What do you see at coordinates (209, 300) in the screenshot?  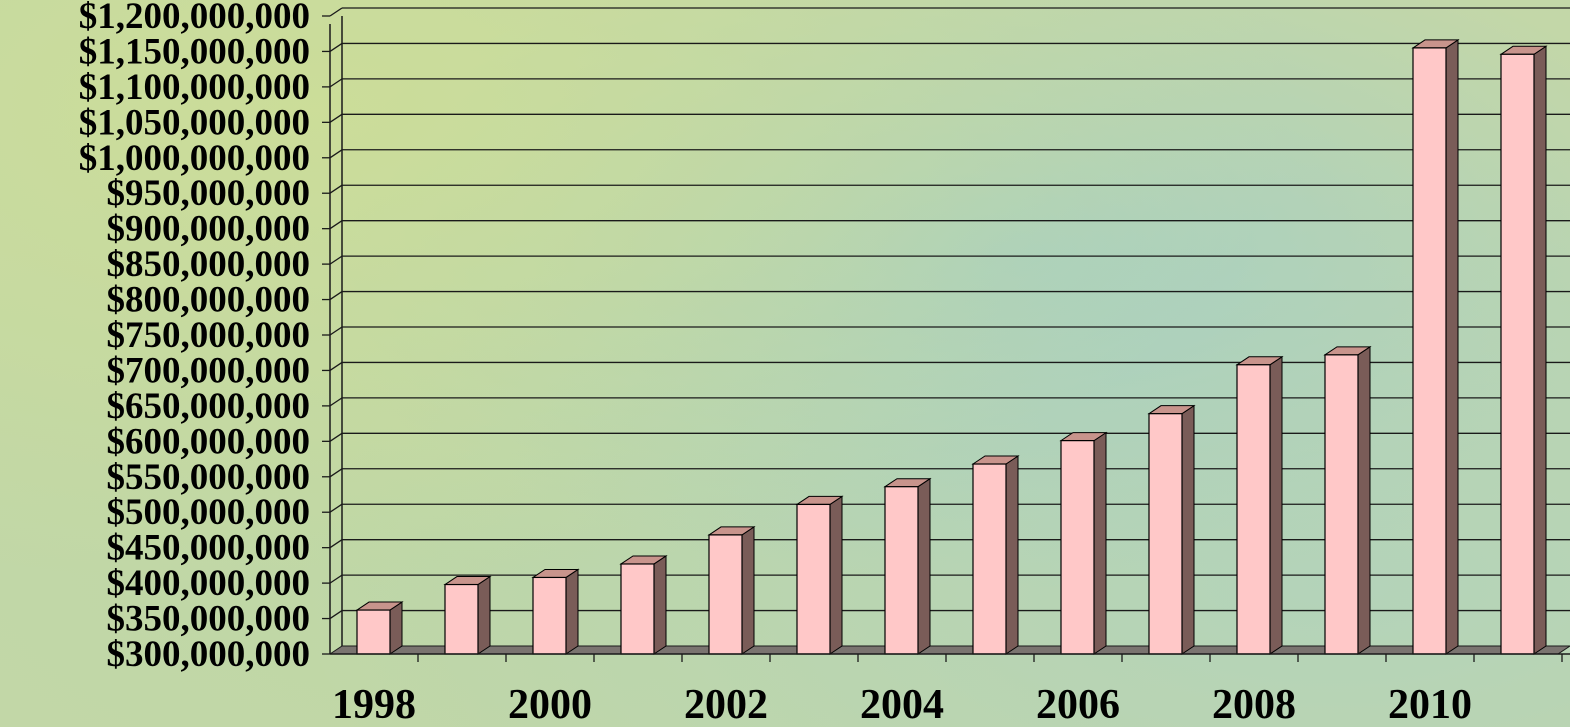 I see `y-tick-label: $800,000,000` at bounding box center [209, 300].